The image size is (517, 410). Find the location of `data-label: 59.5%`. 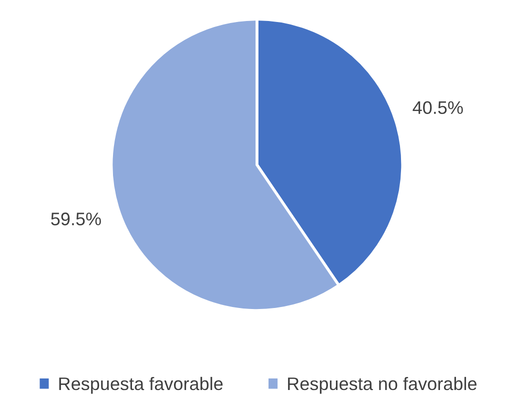

data-label: 59.5% is located at coordinates (76, 219).